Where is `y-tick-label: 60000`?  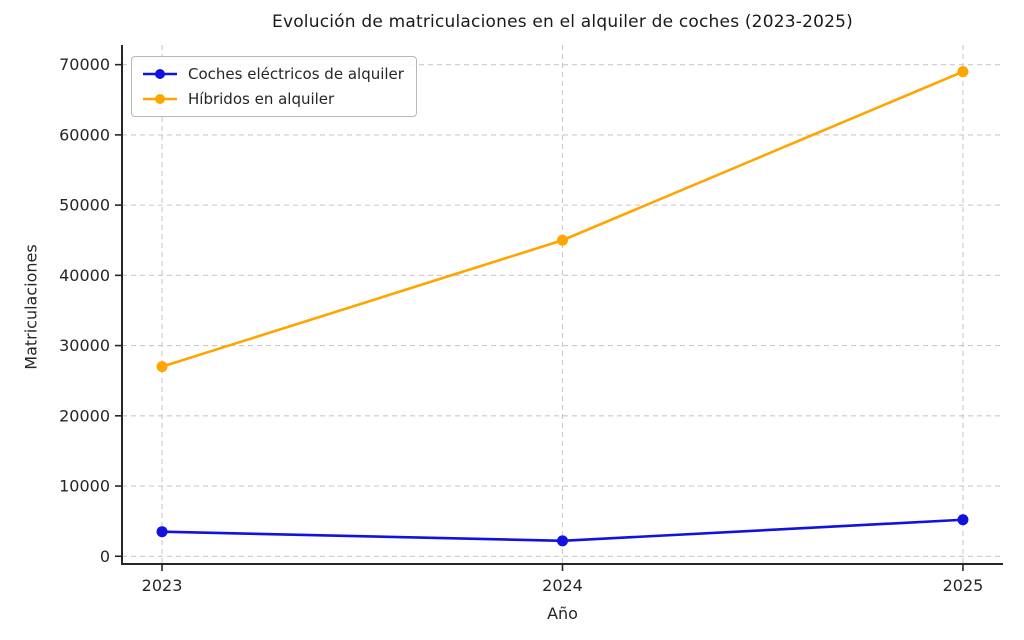
y-tick-label: 60000 is located at coordinates (84, 134).